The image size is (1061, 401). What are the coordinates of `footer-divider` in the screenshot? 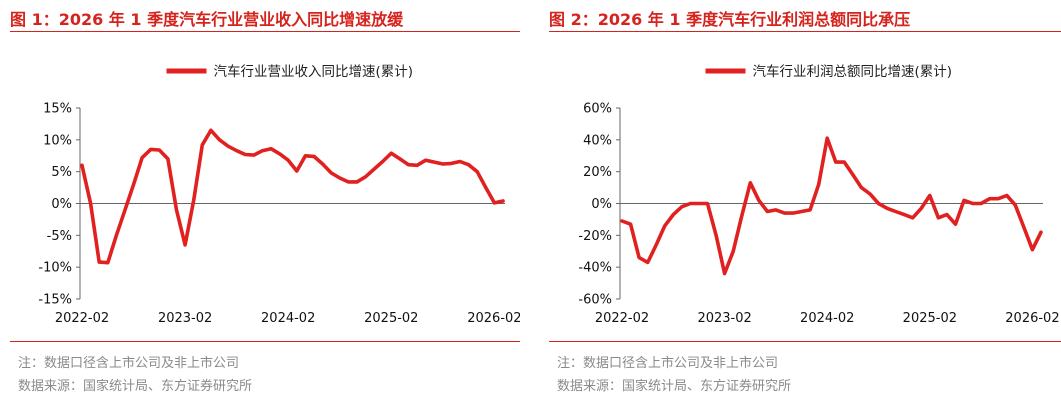 It's located at (265, 341).